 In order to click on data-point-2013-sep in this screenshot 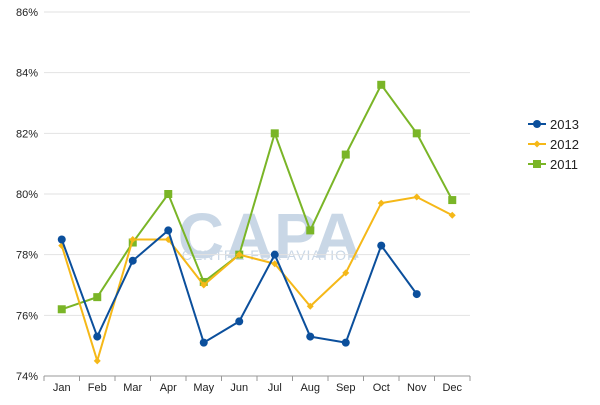, I will do `click(345, 342)`.